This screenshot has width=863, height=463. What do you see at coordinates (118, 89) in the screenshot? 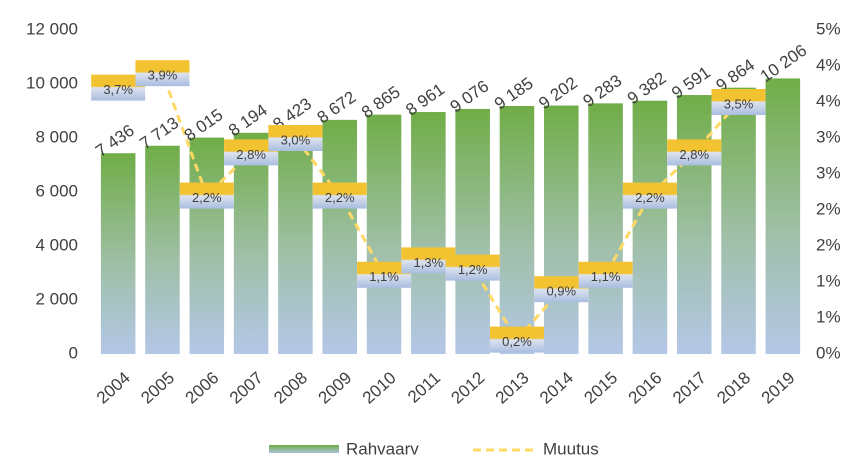
I see `line-value-label: 3,7%` at bounding box center [118, 89].